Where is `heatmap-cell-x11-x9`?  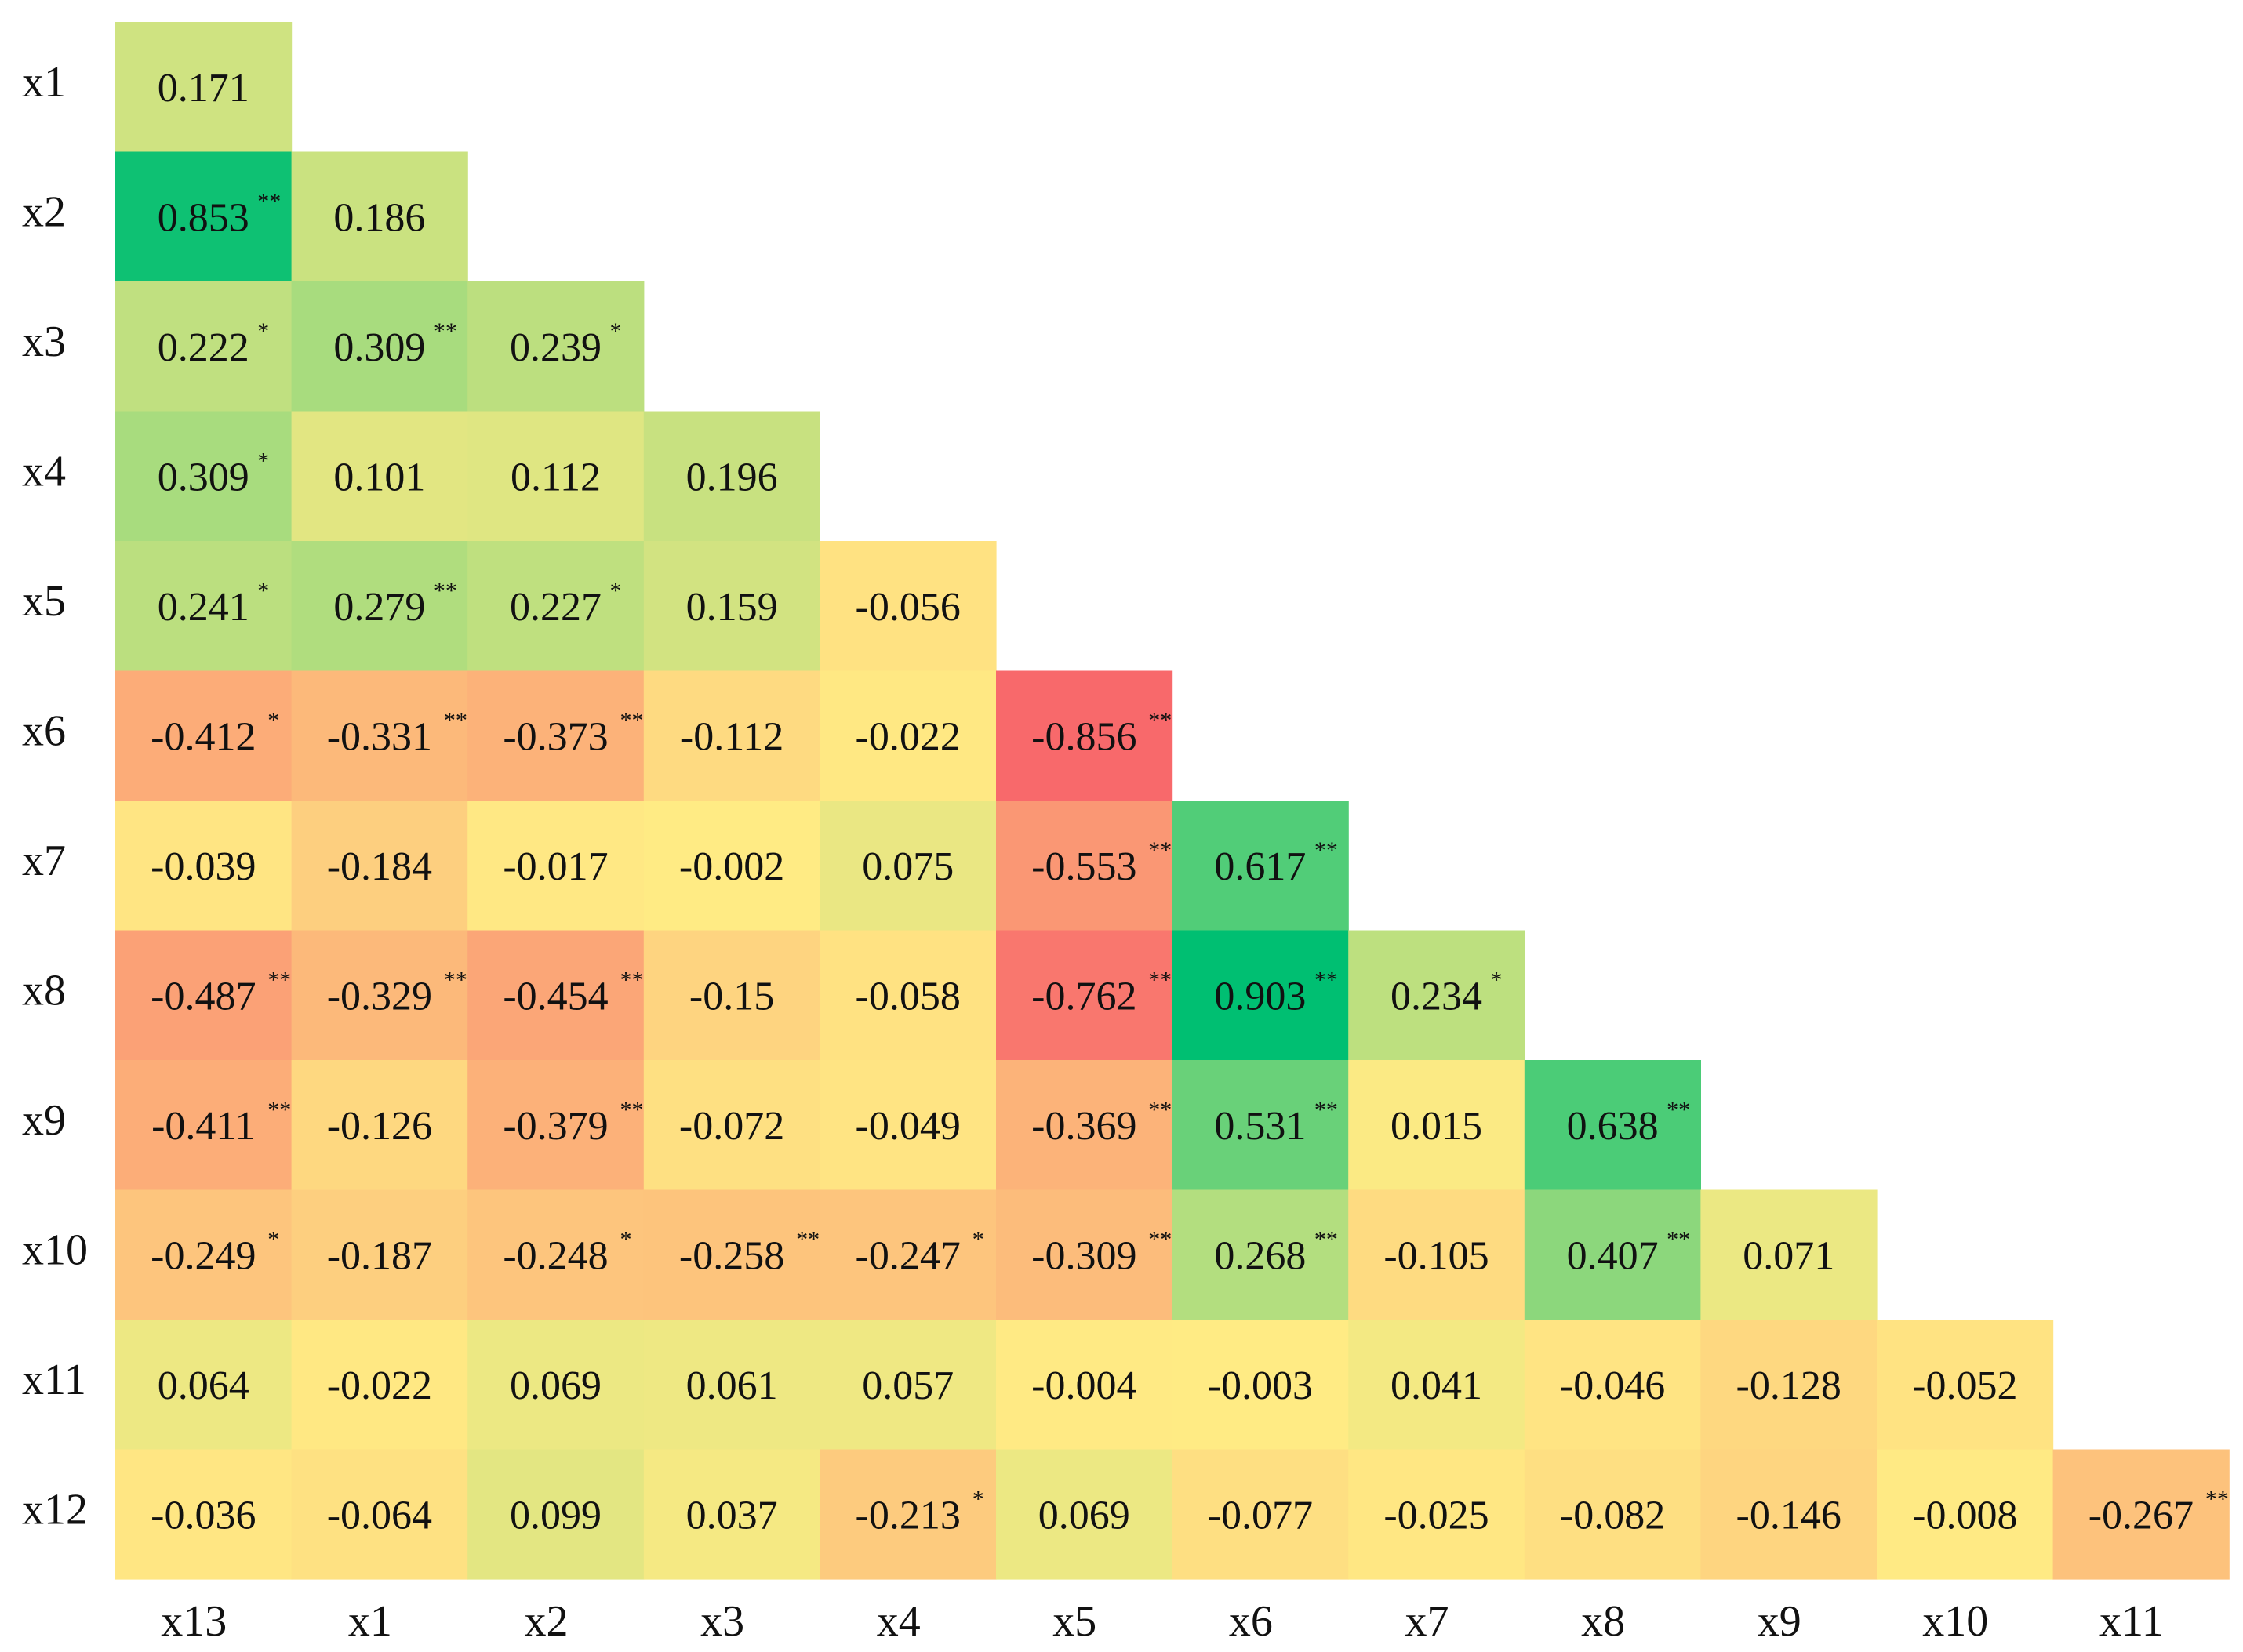 heatmap-cell-x11-x9 is located at coordinates (1789, 1385).